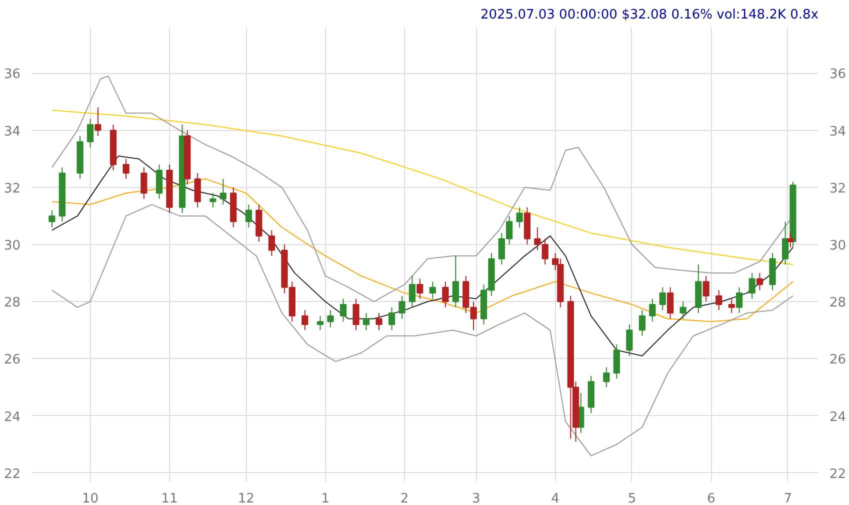 This screenshot has height=505, width=849. Describe the element at coordinates (12, 417) in the screenshot. I see `y-tick-label: 24` at that location.